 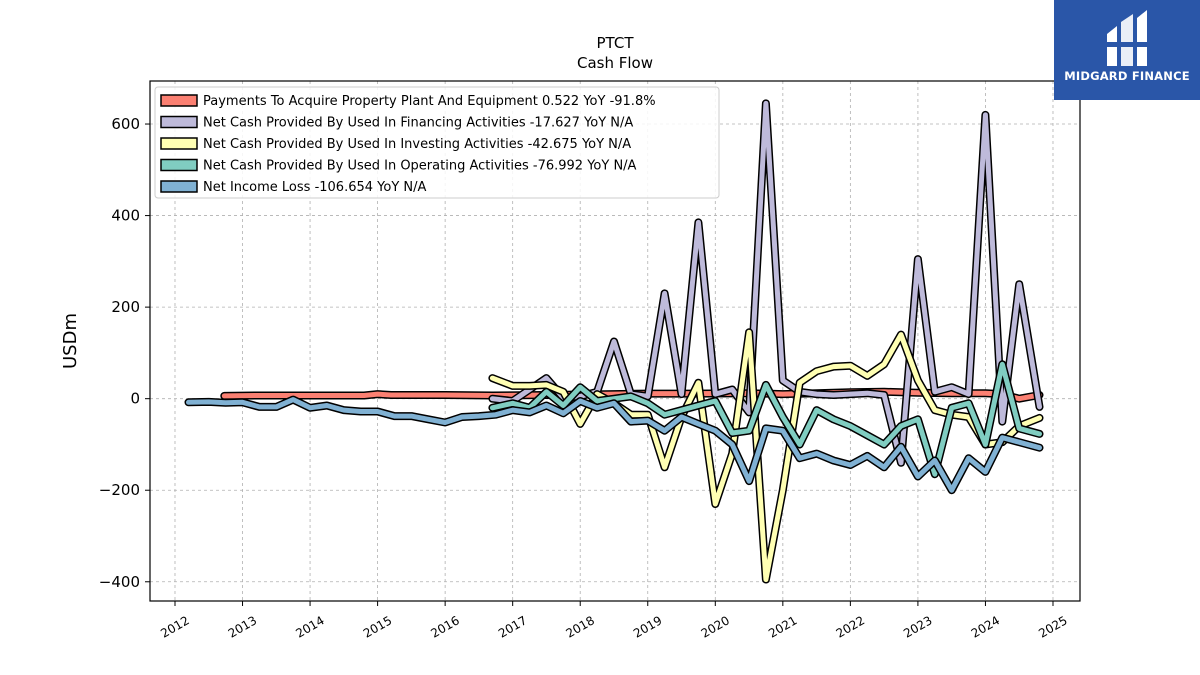 What do you see at coordinates (242, 626) in the screenshot?
I see `x-tick-label: 2013` at bounding box center [242, 626].